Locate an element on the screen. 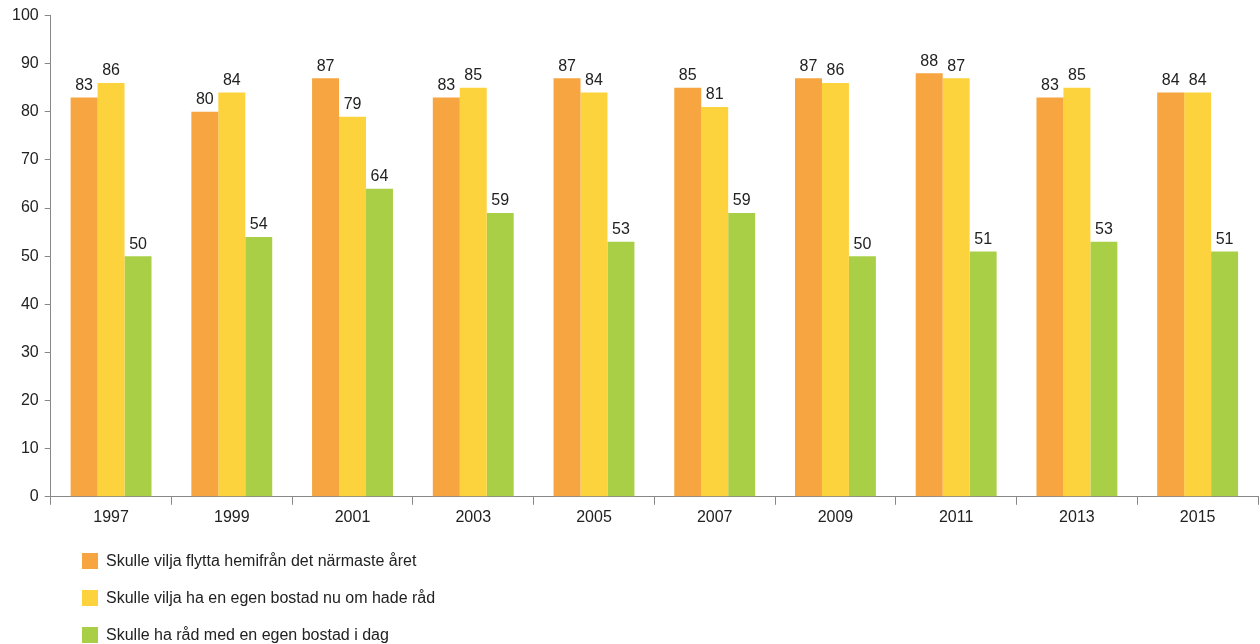  y-tick-label: 80 is located at coordinates (29, 111).